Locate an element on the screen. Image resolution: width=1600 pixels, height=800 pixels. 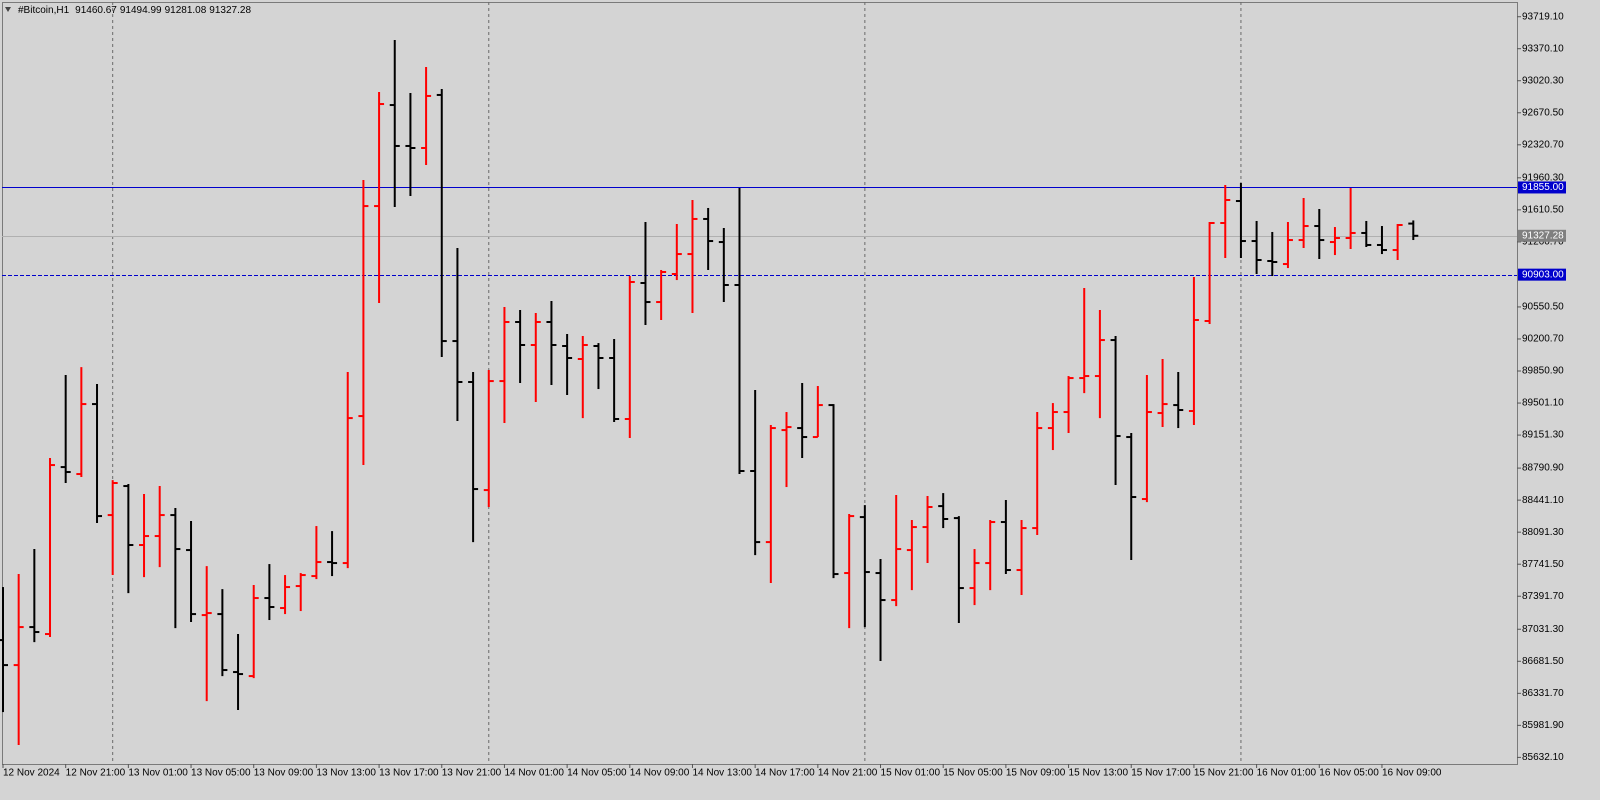
header-high: 91494.99 is located at coordinates (141, 10).